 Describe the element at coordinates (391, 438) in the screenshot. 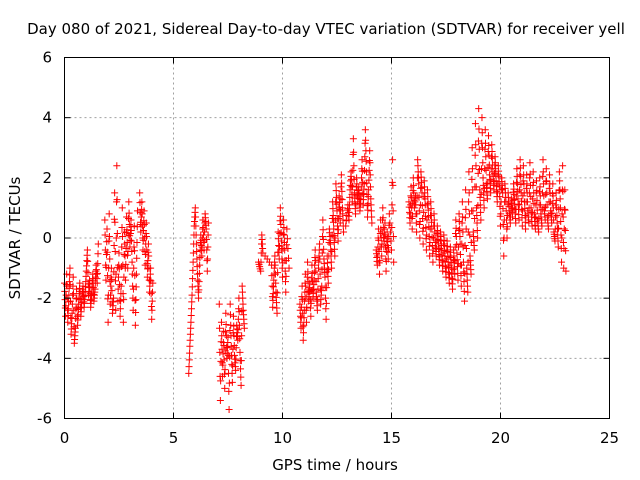

I see `x-tick-label: 15` at that location.